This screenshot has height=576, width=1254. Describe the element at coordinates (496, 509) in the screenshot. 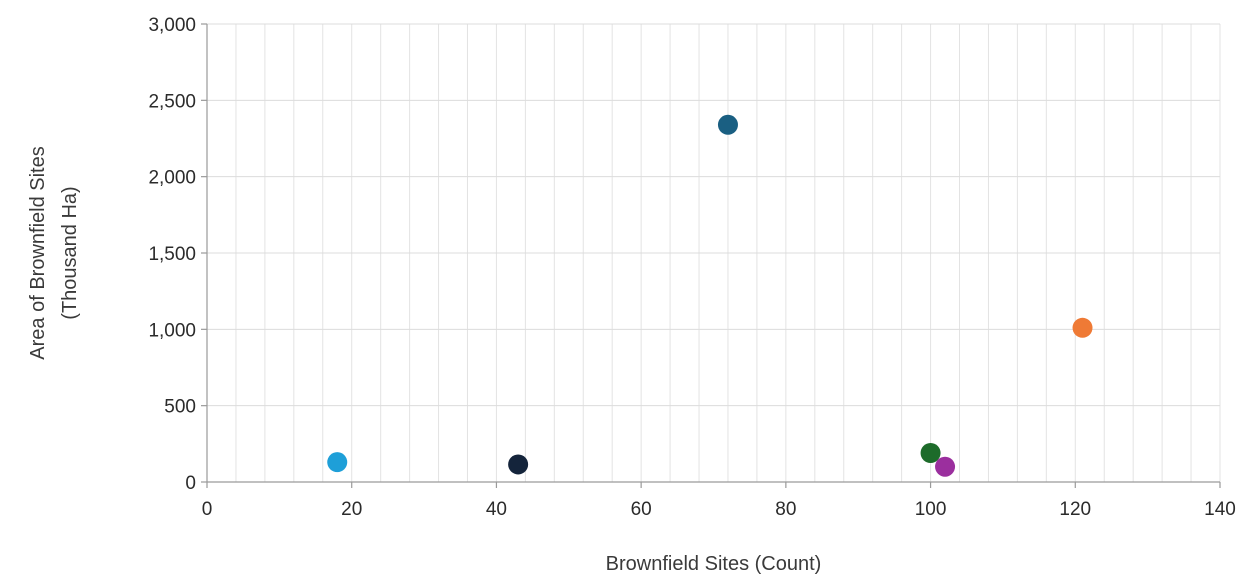

I see `x-tick-label: 40` at that location.